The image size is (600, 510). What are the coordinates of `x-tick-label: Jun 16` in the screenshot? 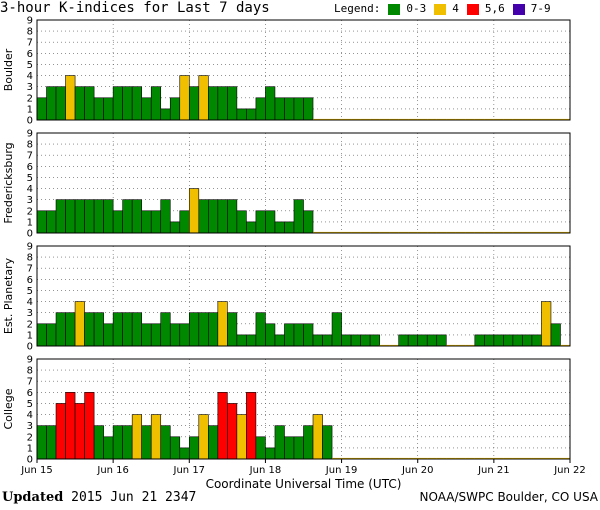 It's located at (112, 470).